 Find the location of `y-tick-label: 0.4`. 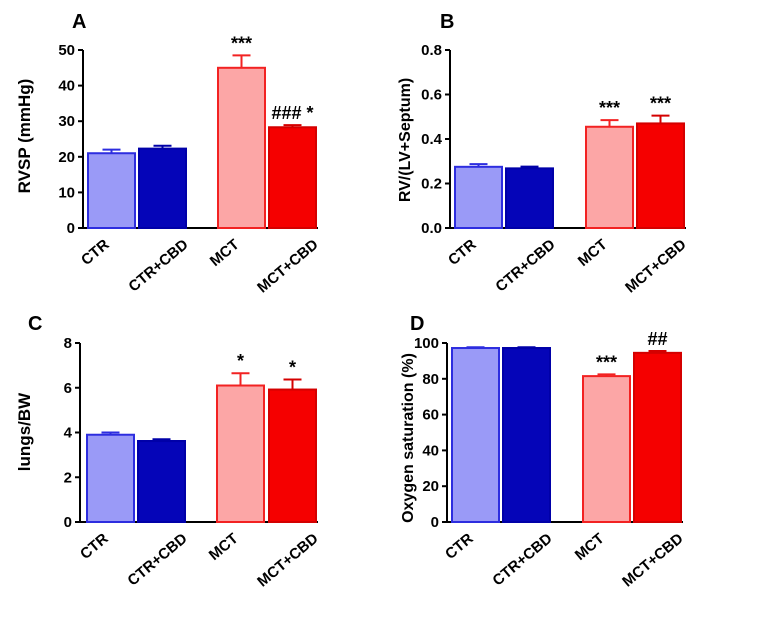

y-tick-label: 0.4 is located at coordinates (432, 139).